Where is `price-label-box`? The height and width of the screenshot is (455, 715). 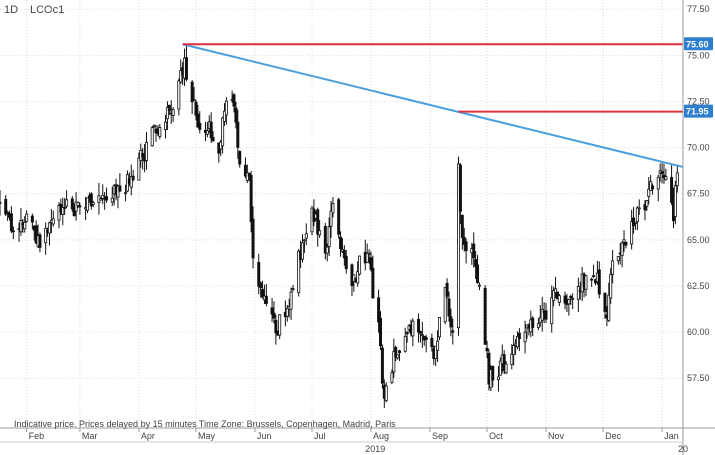
price-label-box is located at coordinates (698, 111).